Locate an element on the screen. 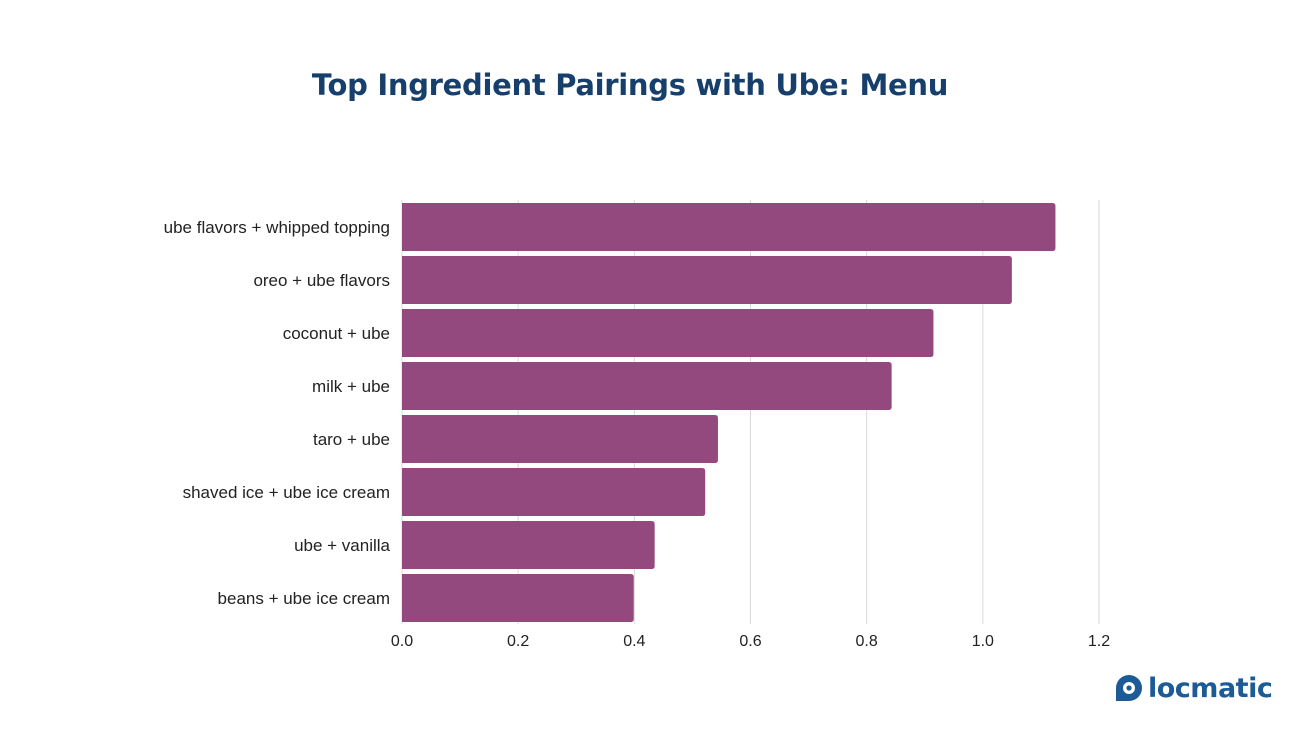 This screenshot has height=732, width=1302. category-label: coconut + ube is located at coordinates (336, 333).